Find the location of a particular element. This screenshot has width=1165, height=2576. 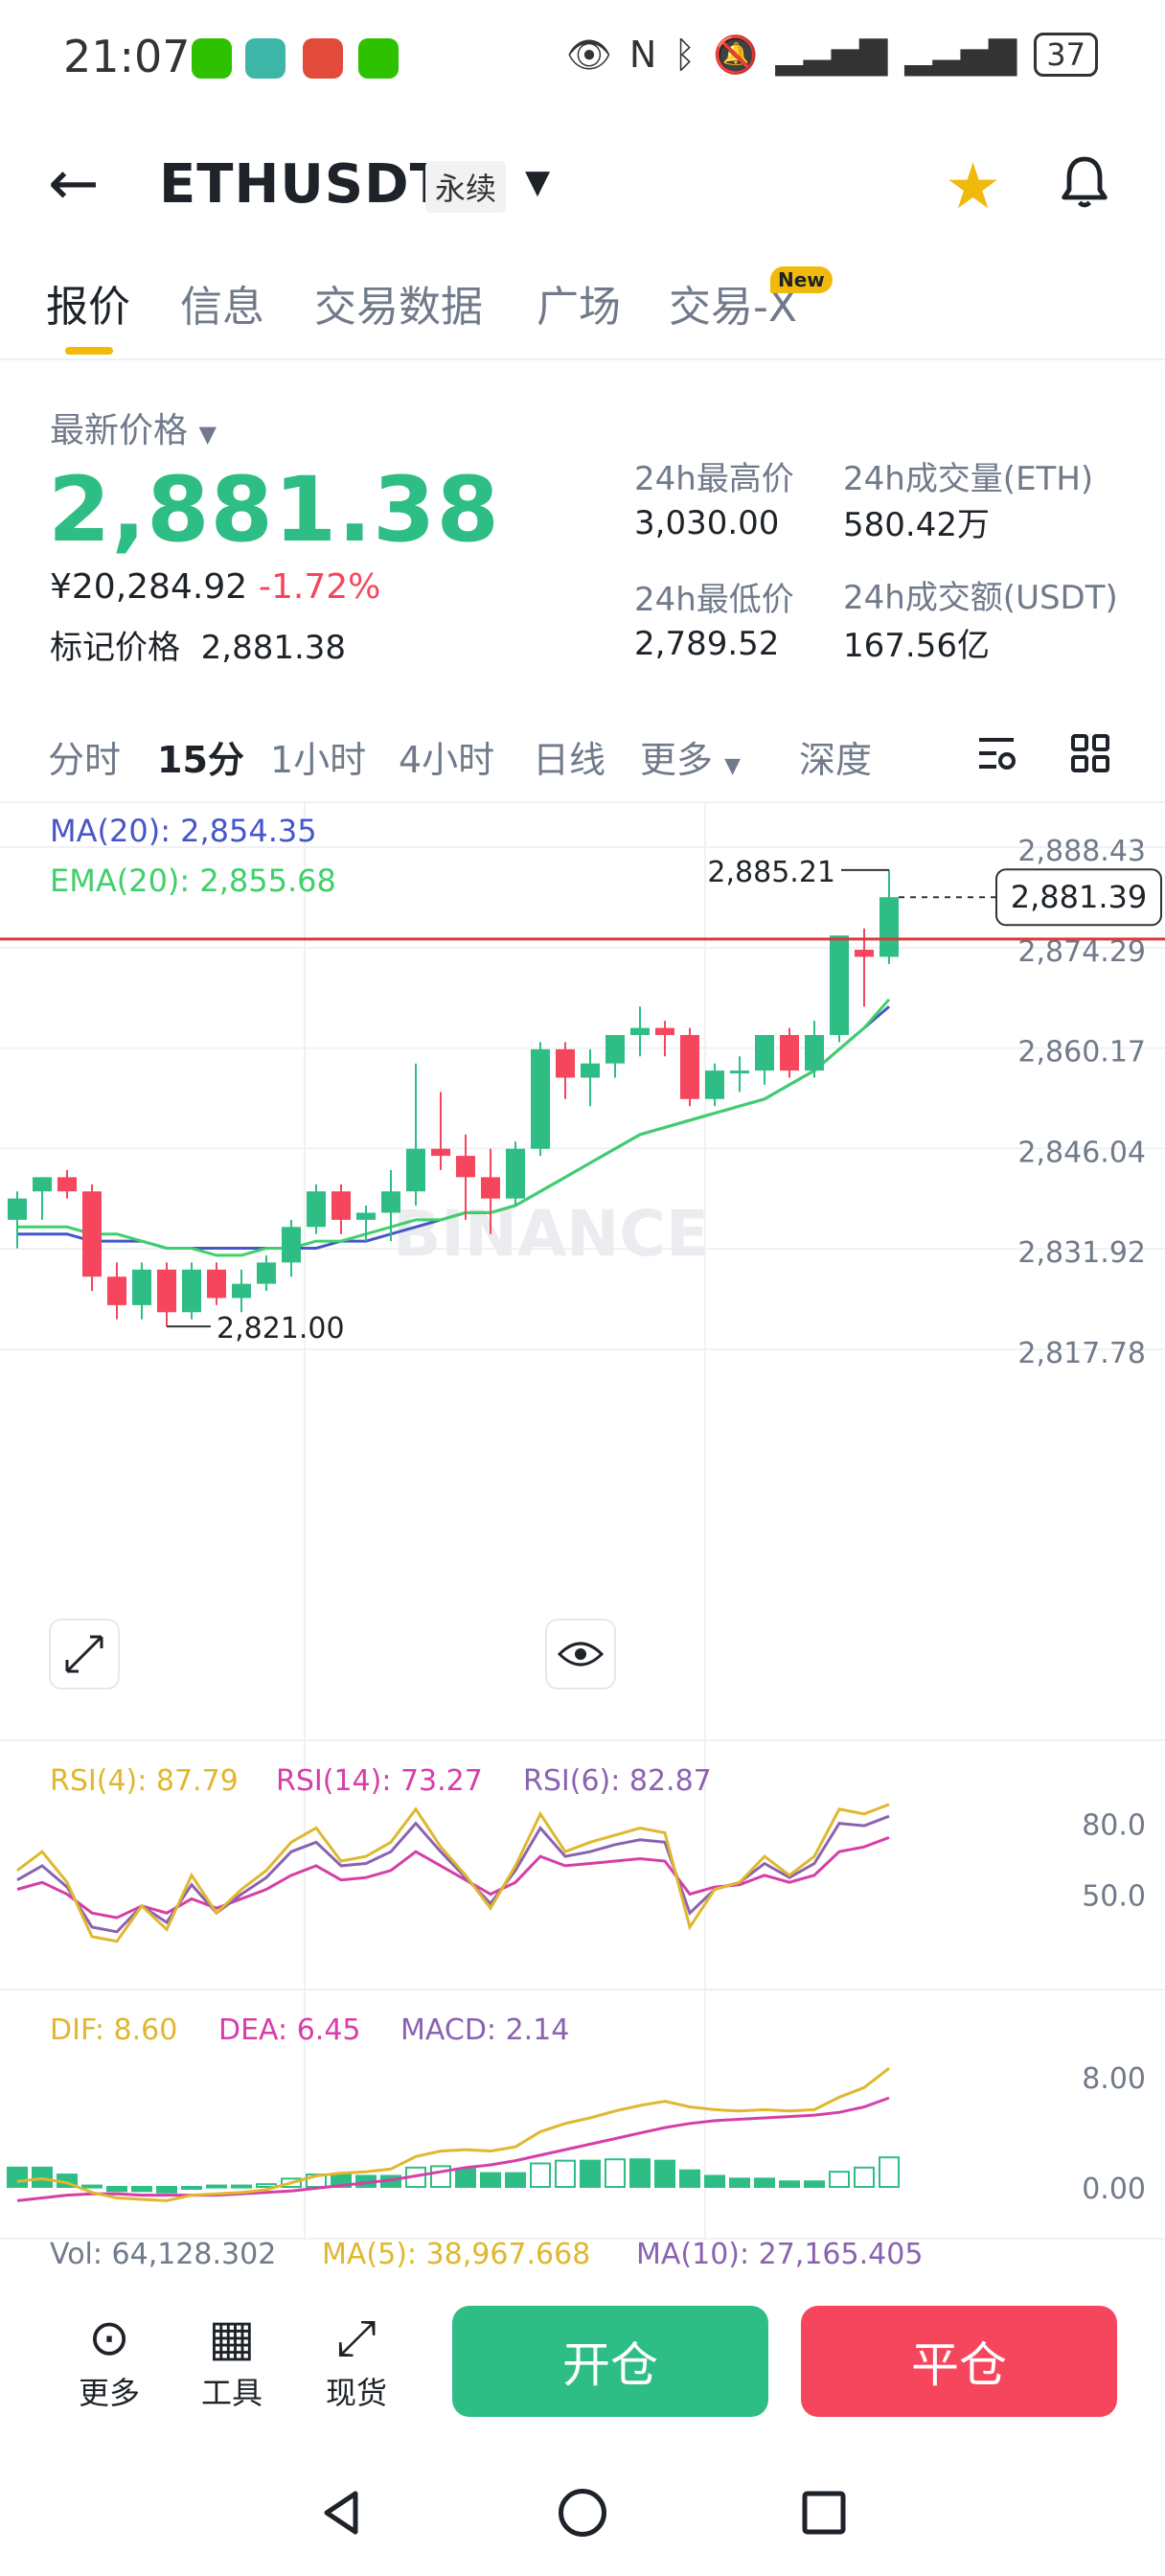

tf-time-sharing: 分时 is located at coordinates (85, 760).